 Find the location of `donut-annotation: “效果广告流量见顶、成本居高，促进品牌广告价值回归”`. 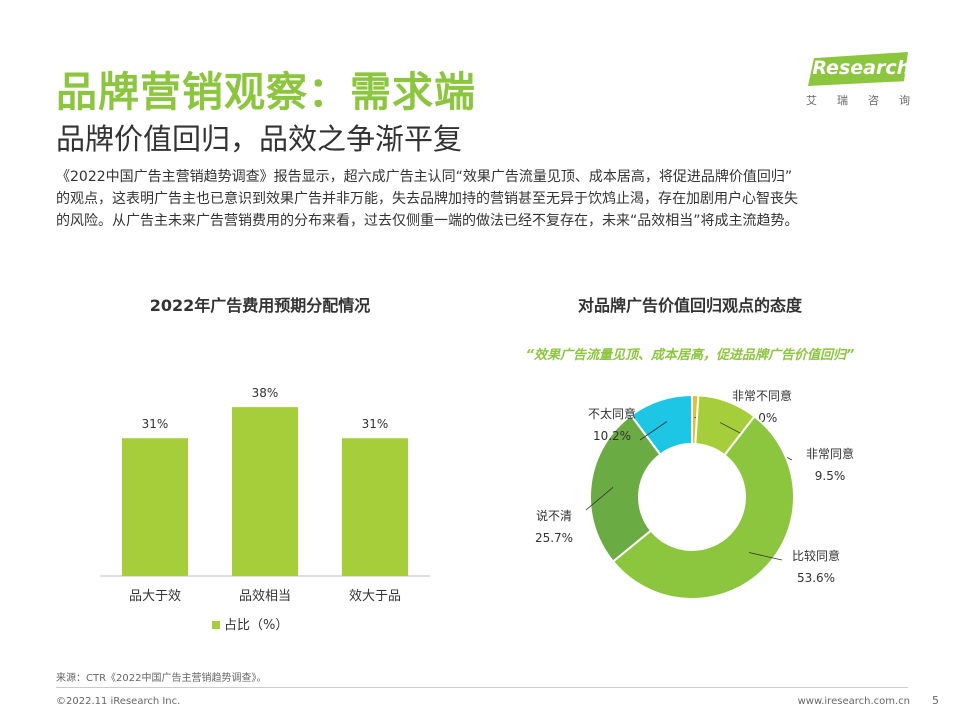

donut-annotation: “效果广告流量见顶、成本居高，促进品牌广告价值回归” is located at coordinates (690, 355).